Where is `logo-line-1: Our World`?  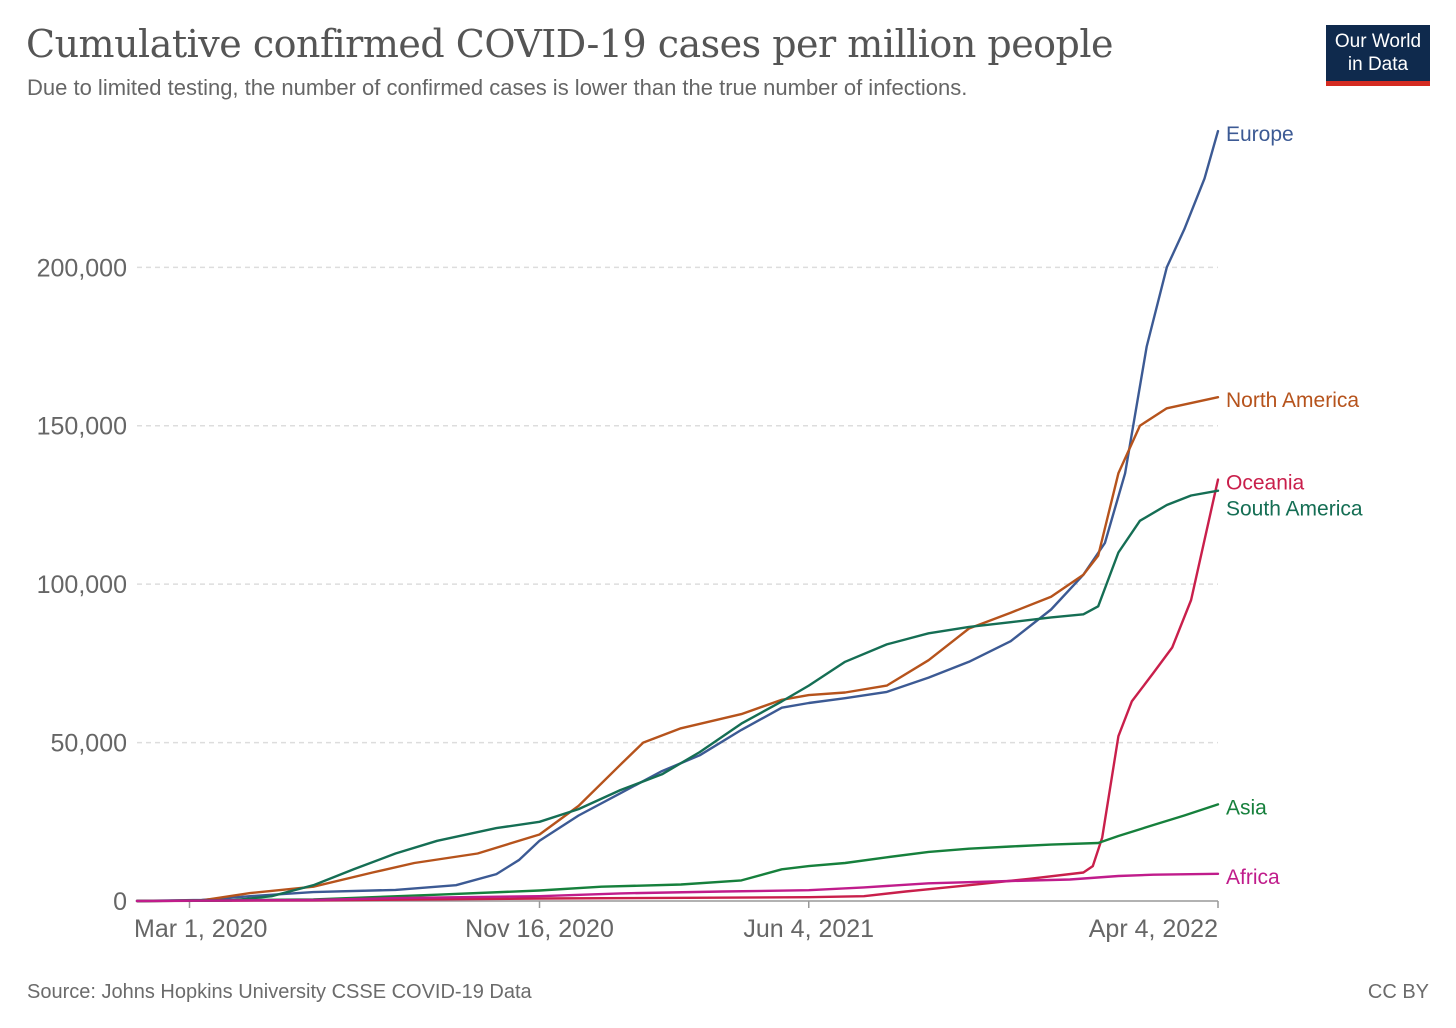 logo-line-1: Our World is located at coordinates (1378, 41).